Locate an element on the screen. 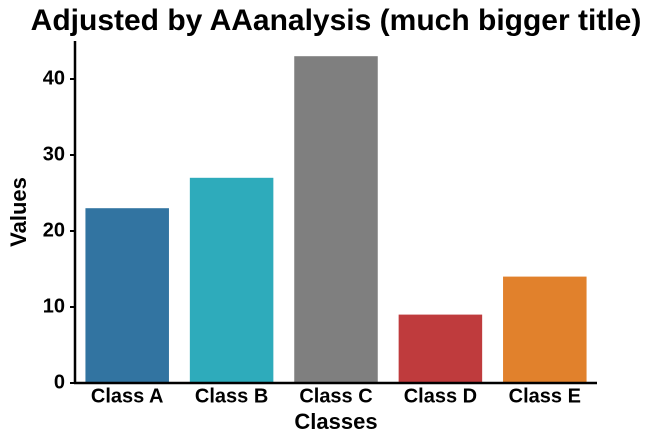  y-tick-label: 0 is located at coordinates (59, 382).